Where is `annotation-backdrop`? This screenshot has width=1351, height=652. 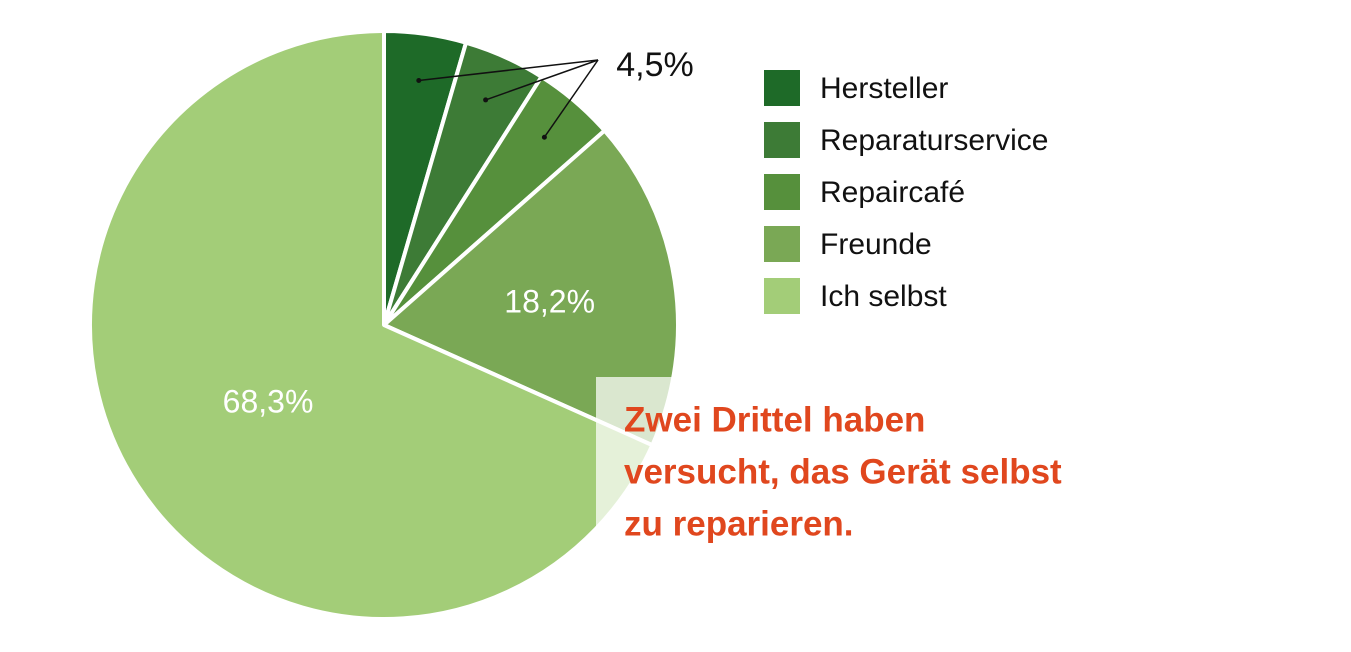 annotation-backdrop is located at coordinates (886, 452).